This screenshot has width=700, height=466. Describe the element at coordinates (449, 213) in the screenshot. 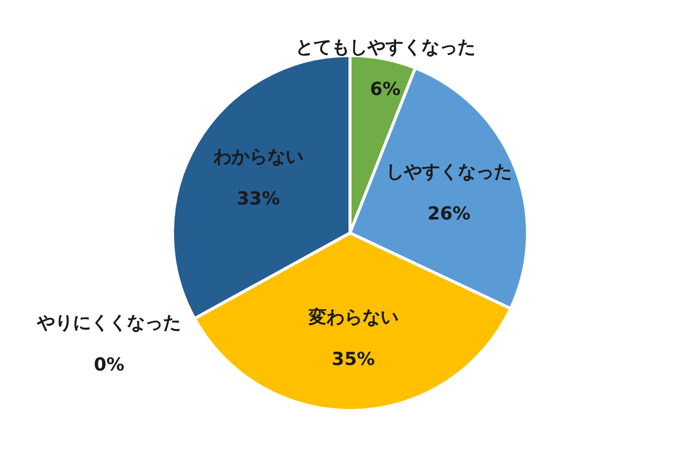

I see `data-label: 26%` at that location.